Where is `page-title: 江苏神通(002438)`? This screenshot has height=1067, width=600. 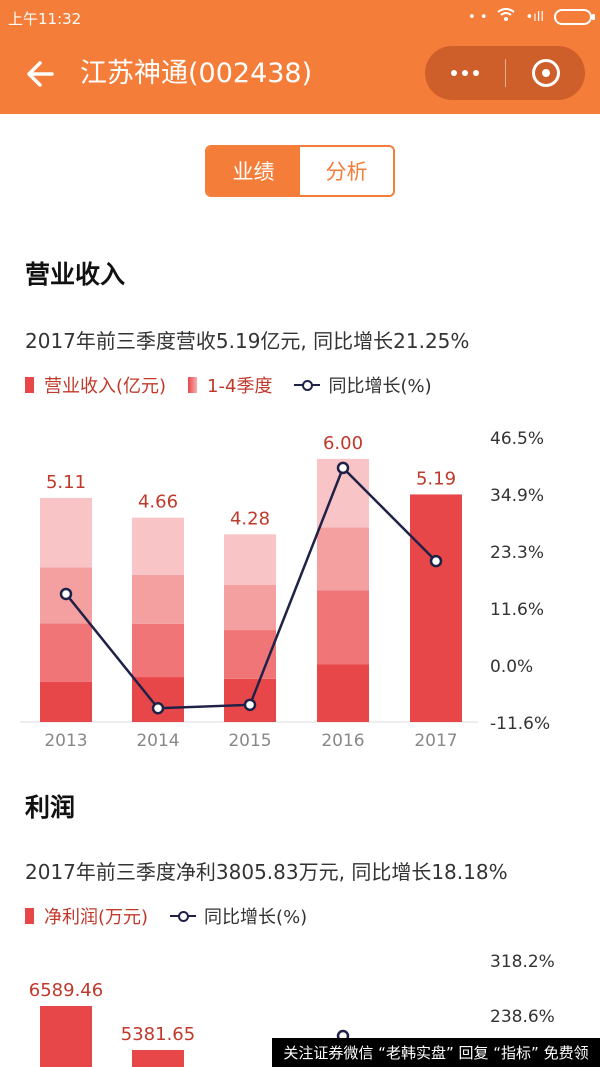 page-title: 江苏神通(002438) is located at coordinates (196, 73).